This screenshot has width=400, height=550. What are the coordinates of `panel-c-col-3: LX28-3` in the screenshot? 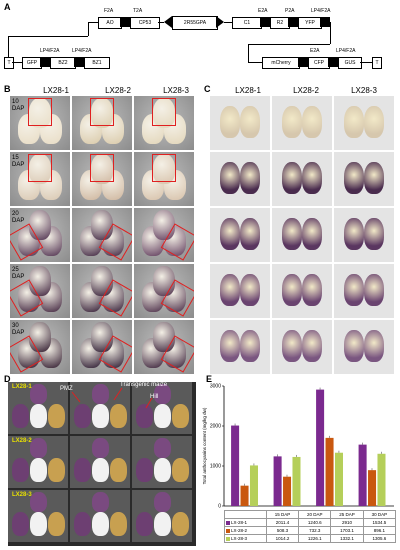 It's located at (364, 90).